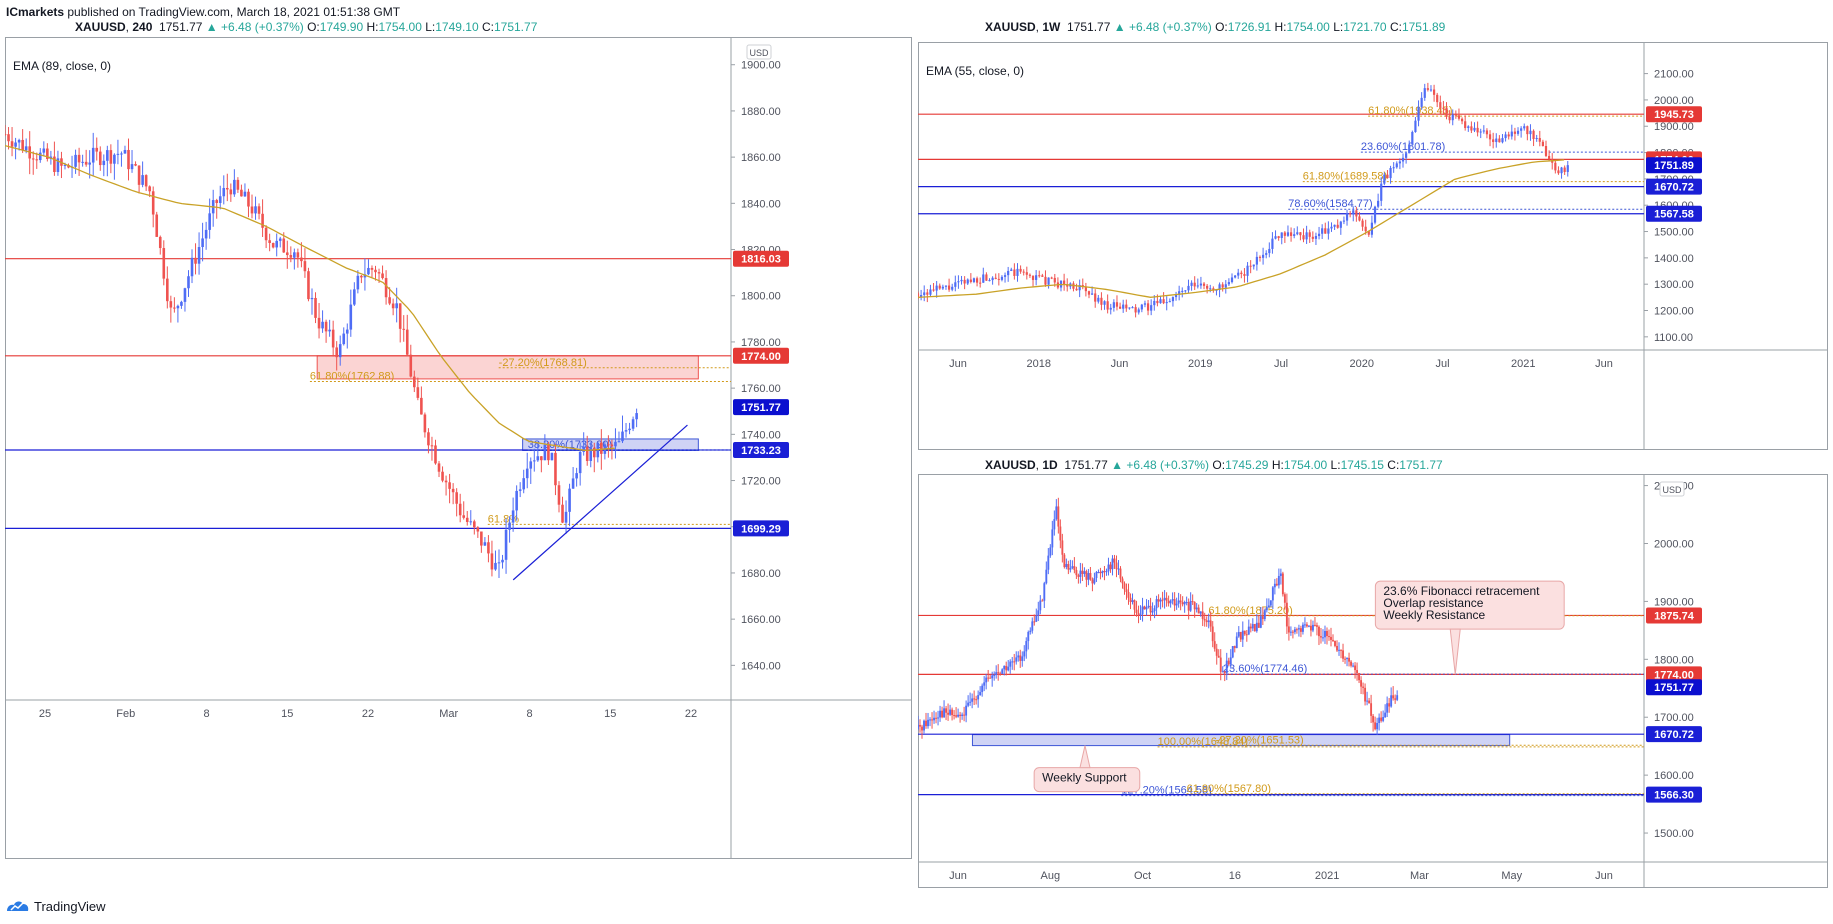 The image size is (1833, 924). I want to click on h4-h-label: H:, so click(372, 27).